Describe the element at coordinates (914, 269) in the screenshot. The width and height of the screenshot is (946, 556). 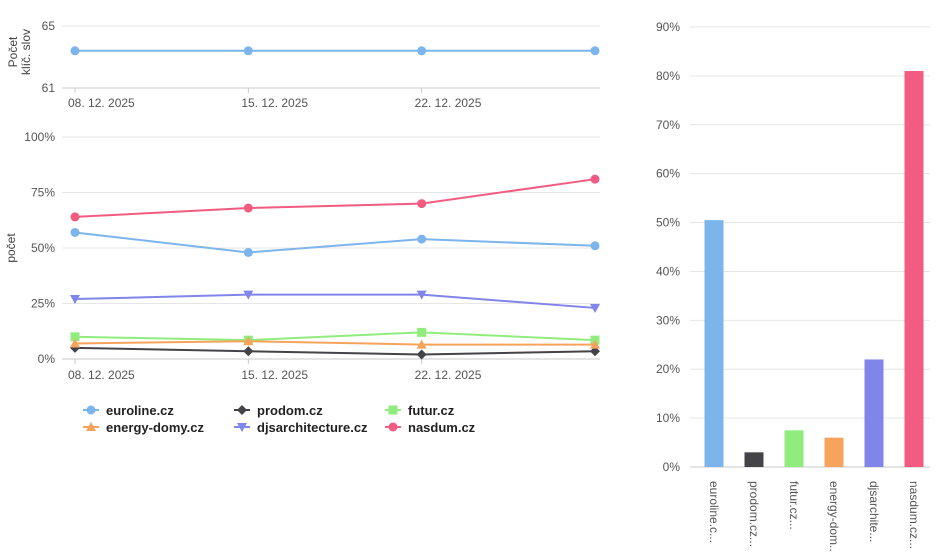
I see `bar-nasdum-cz` at that location.